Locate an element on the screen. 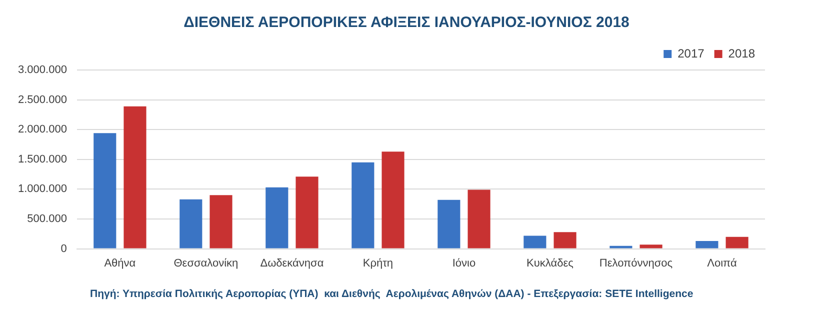  chart-title: ΔΙΕΘΝΕΙΣ ΑΕΡΟΠΟΡΙΚΕΣ ΑΦΙΞΕΙΣ ΙΑΝΟΥΑΡΙΟΣ-ΙΟΥΝΙΟΣ 2018 is located at coordinates (406, 23).